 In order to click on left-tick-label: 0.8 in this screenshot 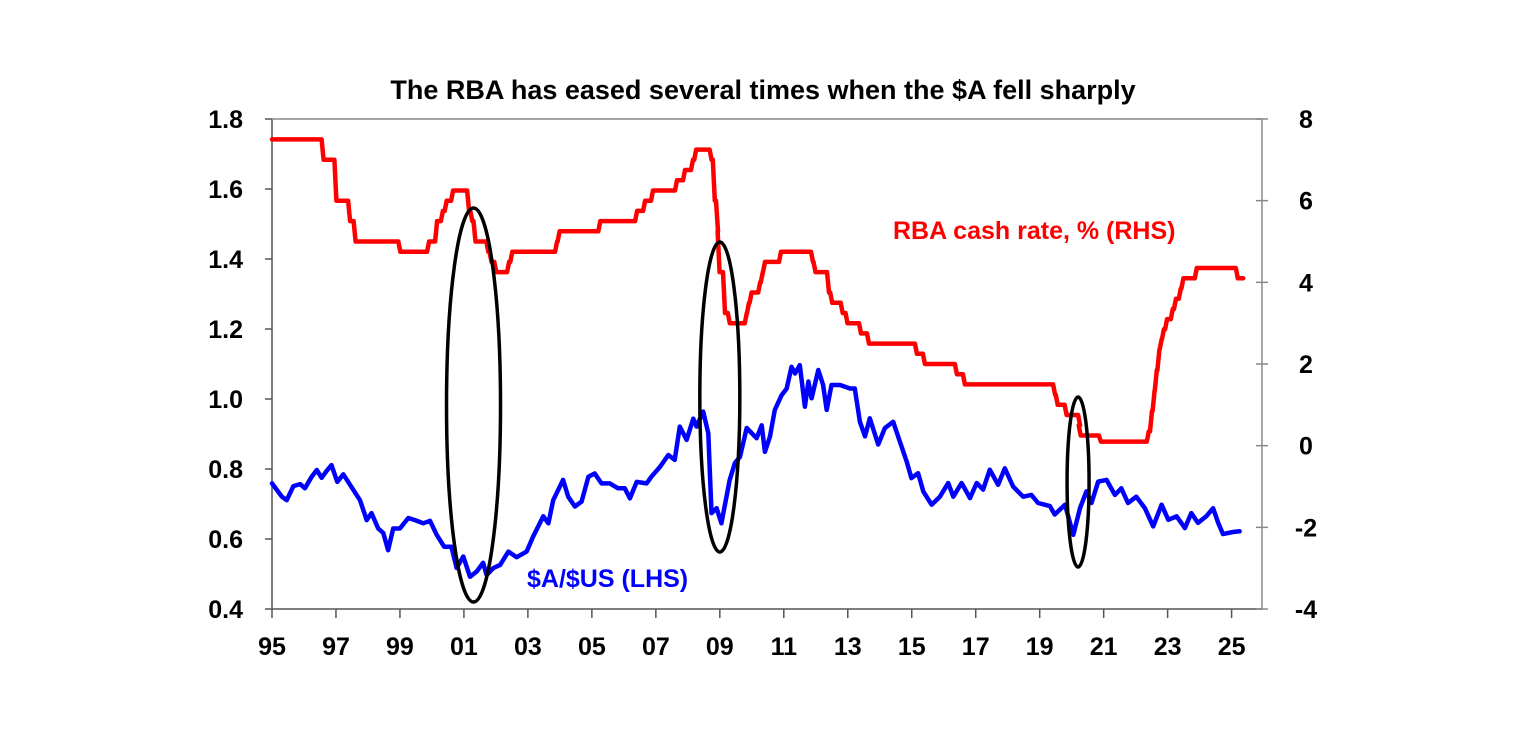, I will do `click(225, 470)`.